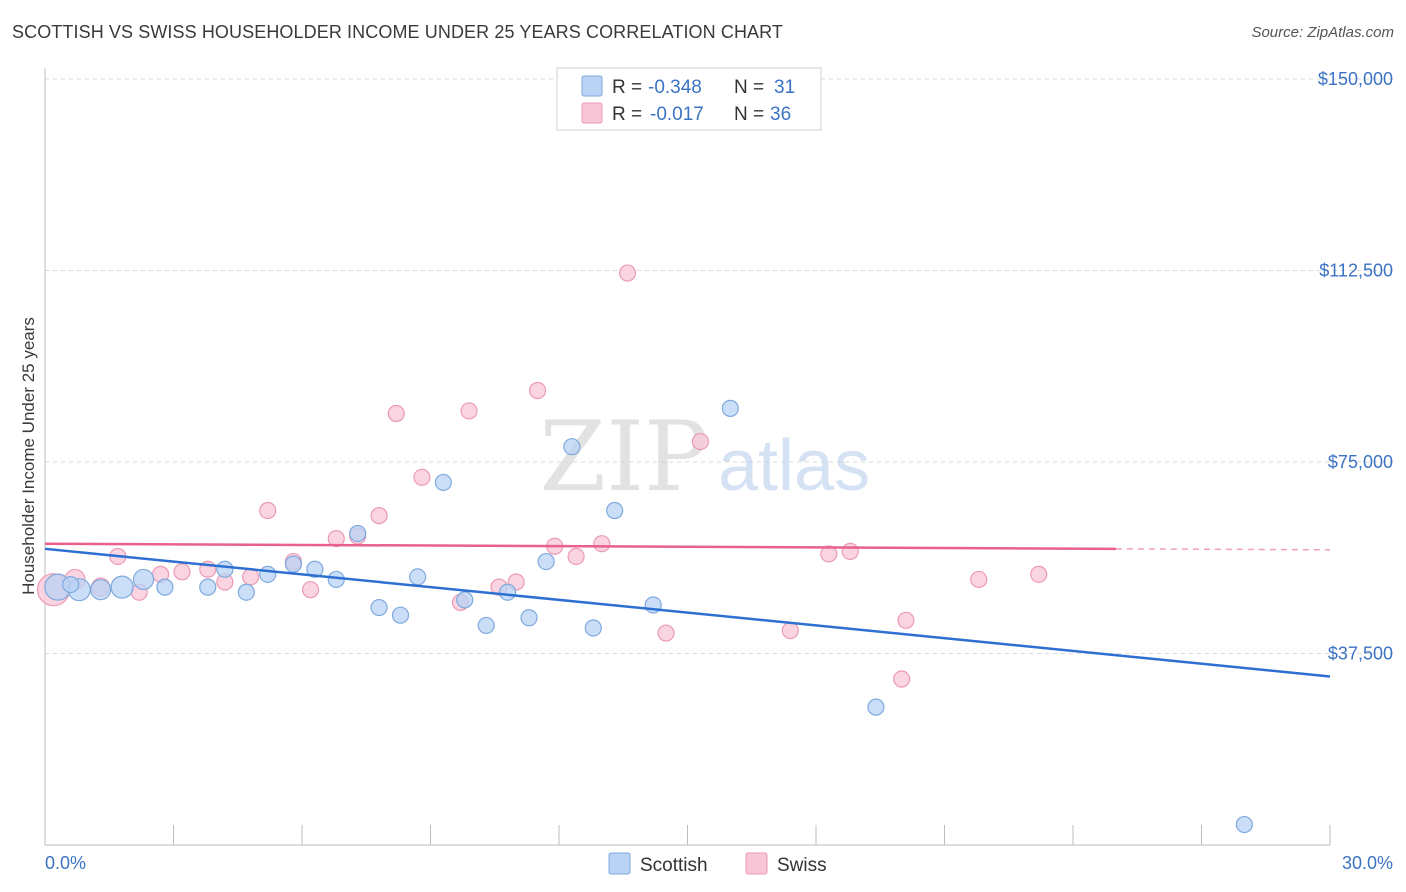  I want to click on watermark-atlas: atlas, so click(794, 466).